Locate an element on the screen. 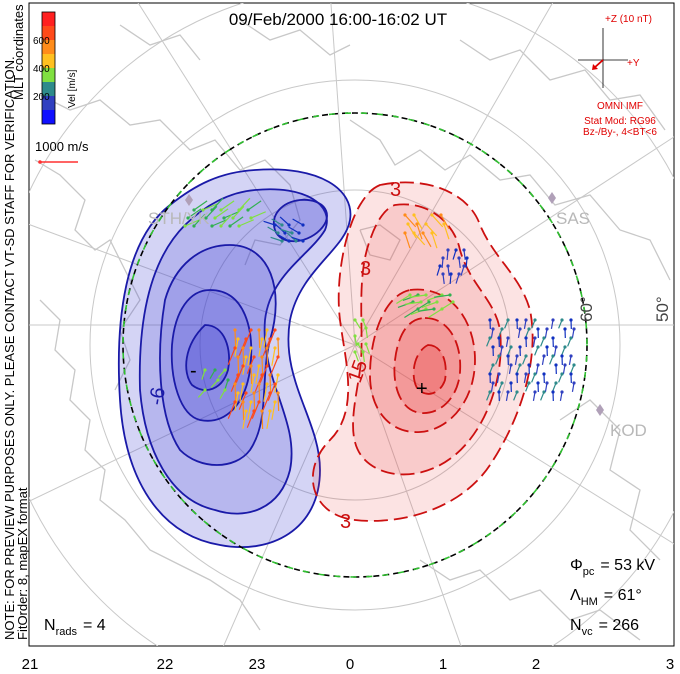  colorbar-tick-400: 400 is located at coordinates (41, 69).